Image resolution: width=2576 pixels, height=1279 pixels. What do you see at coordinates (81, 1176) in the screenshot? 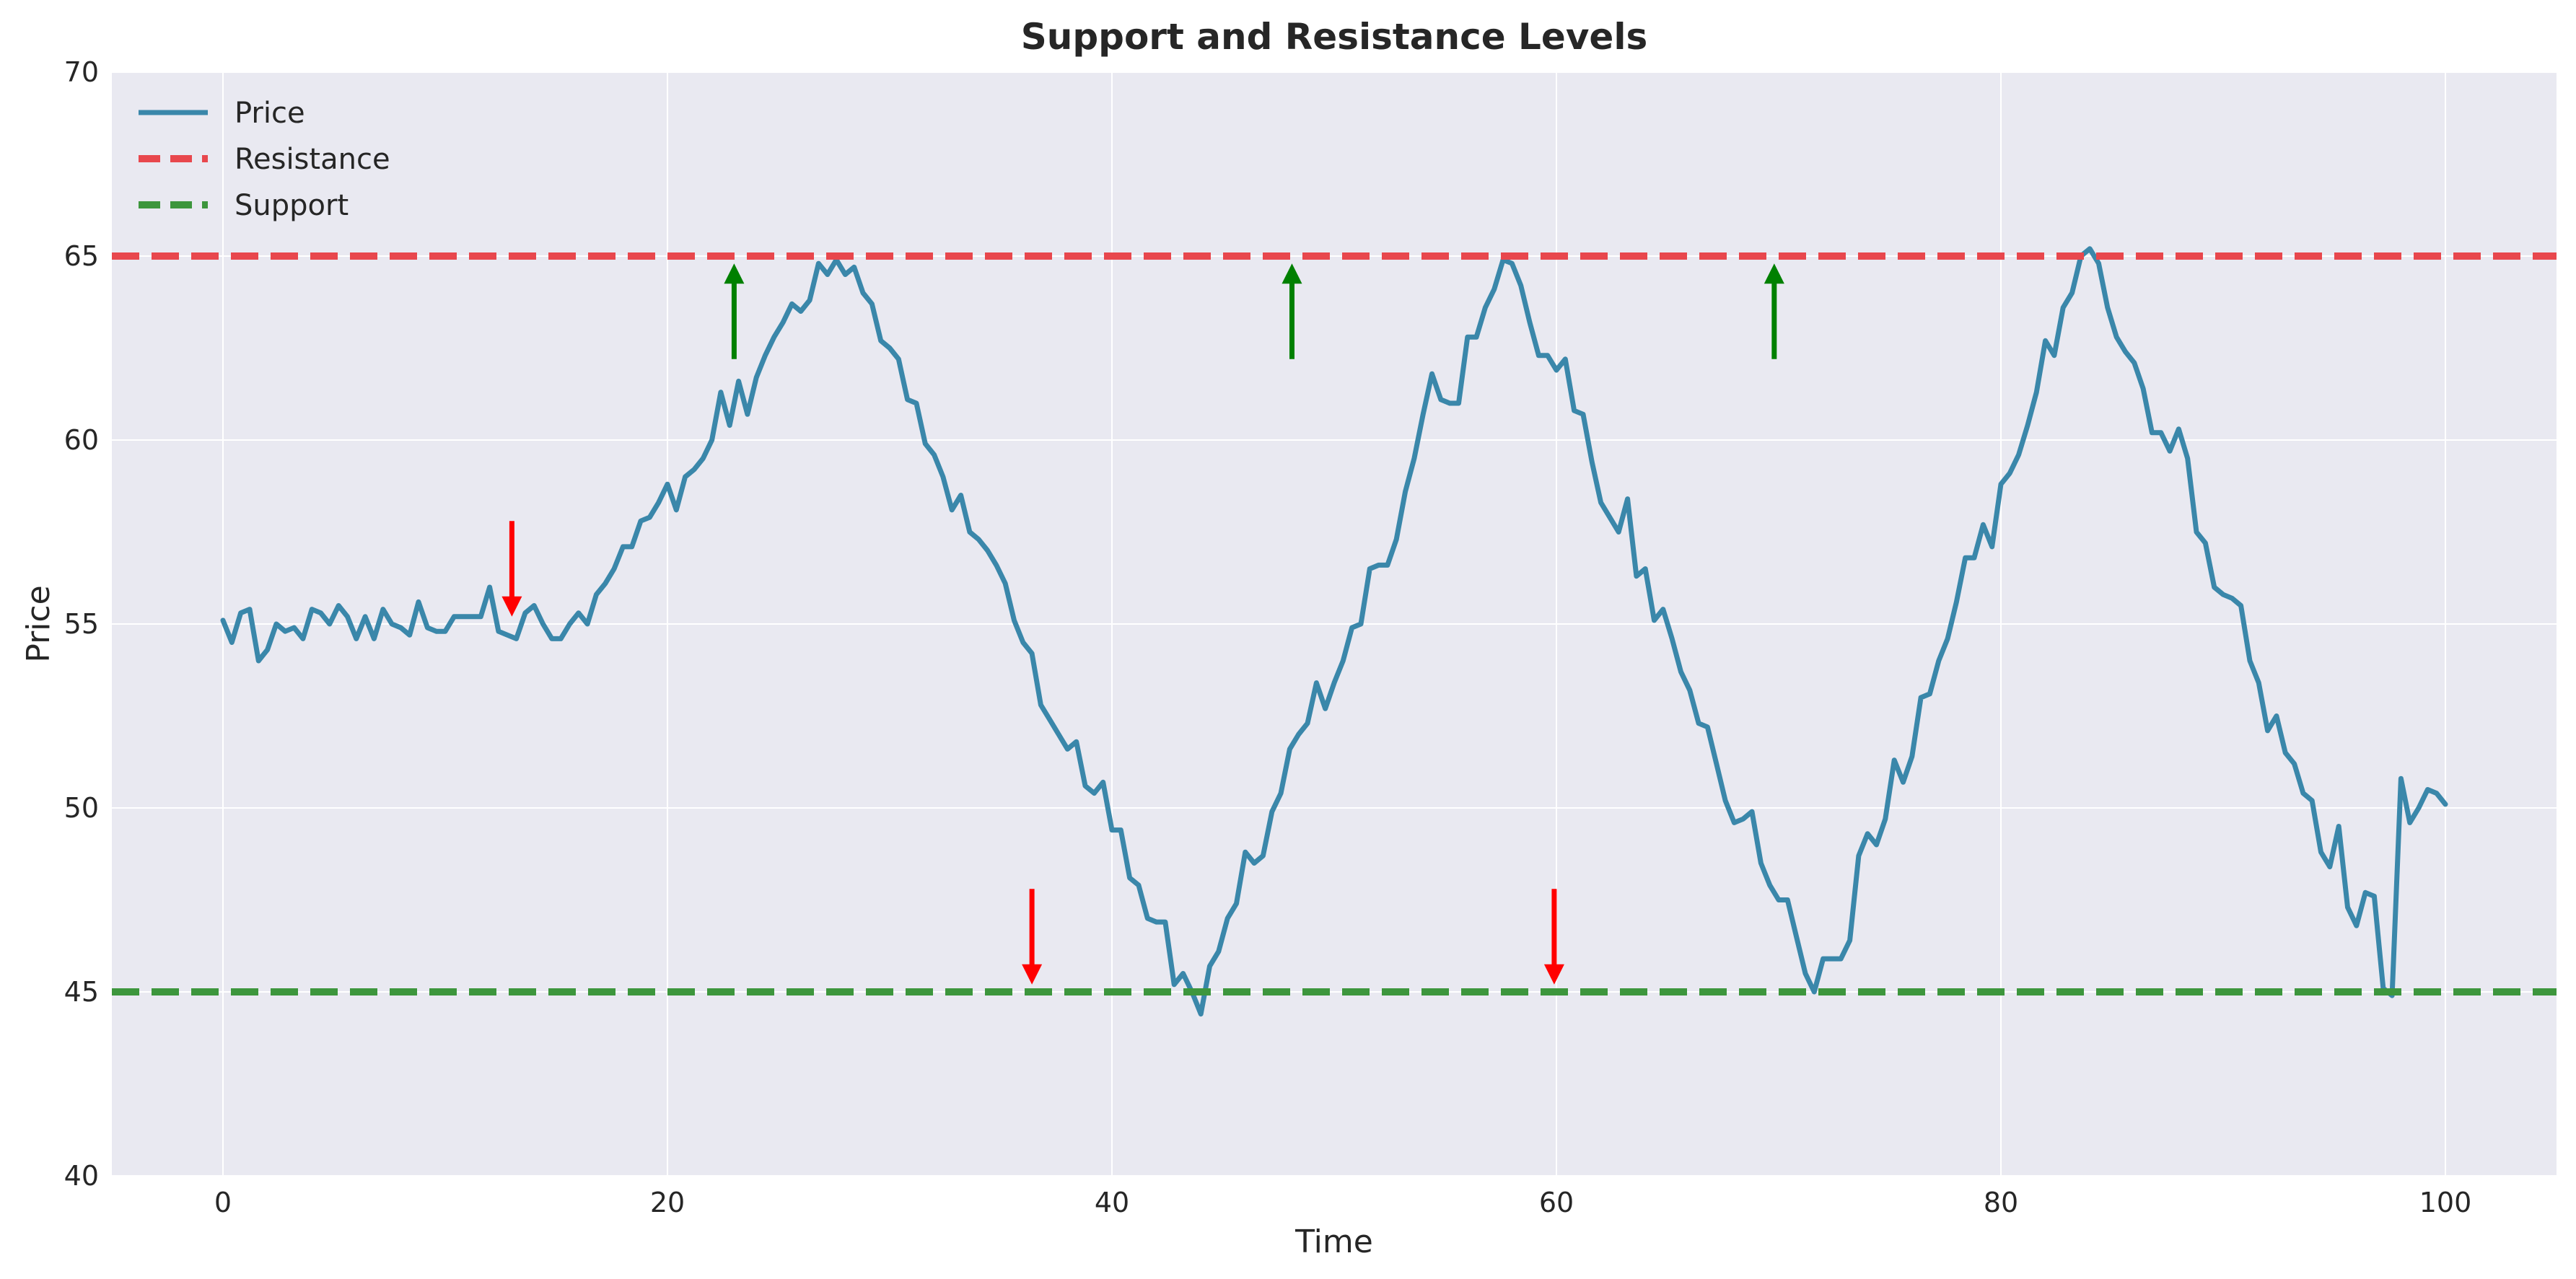
I see `y-tick-label: 40` at bounding box center [81, 1176].